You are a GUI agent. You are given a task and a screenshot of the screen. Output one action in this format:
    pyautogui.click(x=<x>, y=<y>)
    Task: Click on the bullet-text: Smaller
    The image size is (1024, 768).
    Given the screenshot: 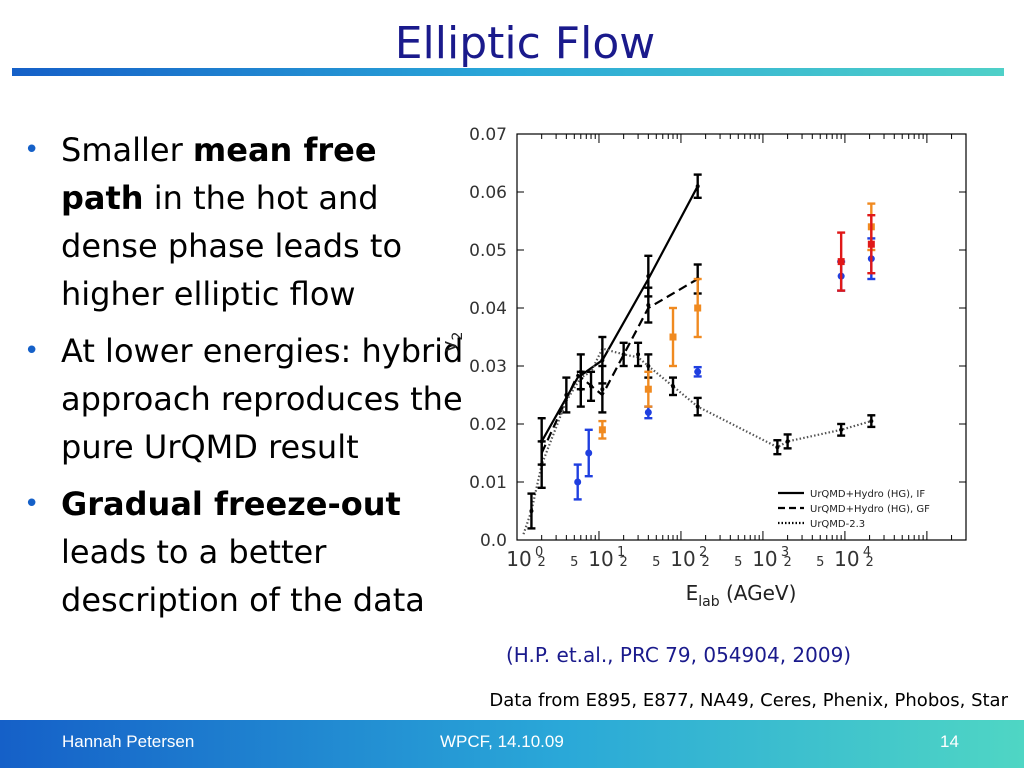 What is the action you would take?
    pyautogui.click(x=127, y=150)
    